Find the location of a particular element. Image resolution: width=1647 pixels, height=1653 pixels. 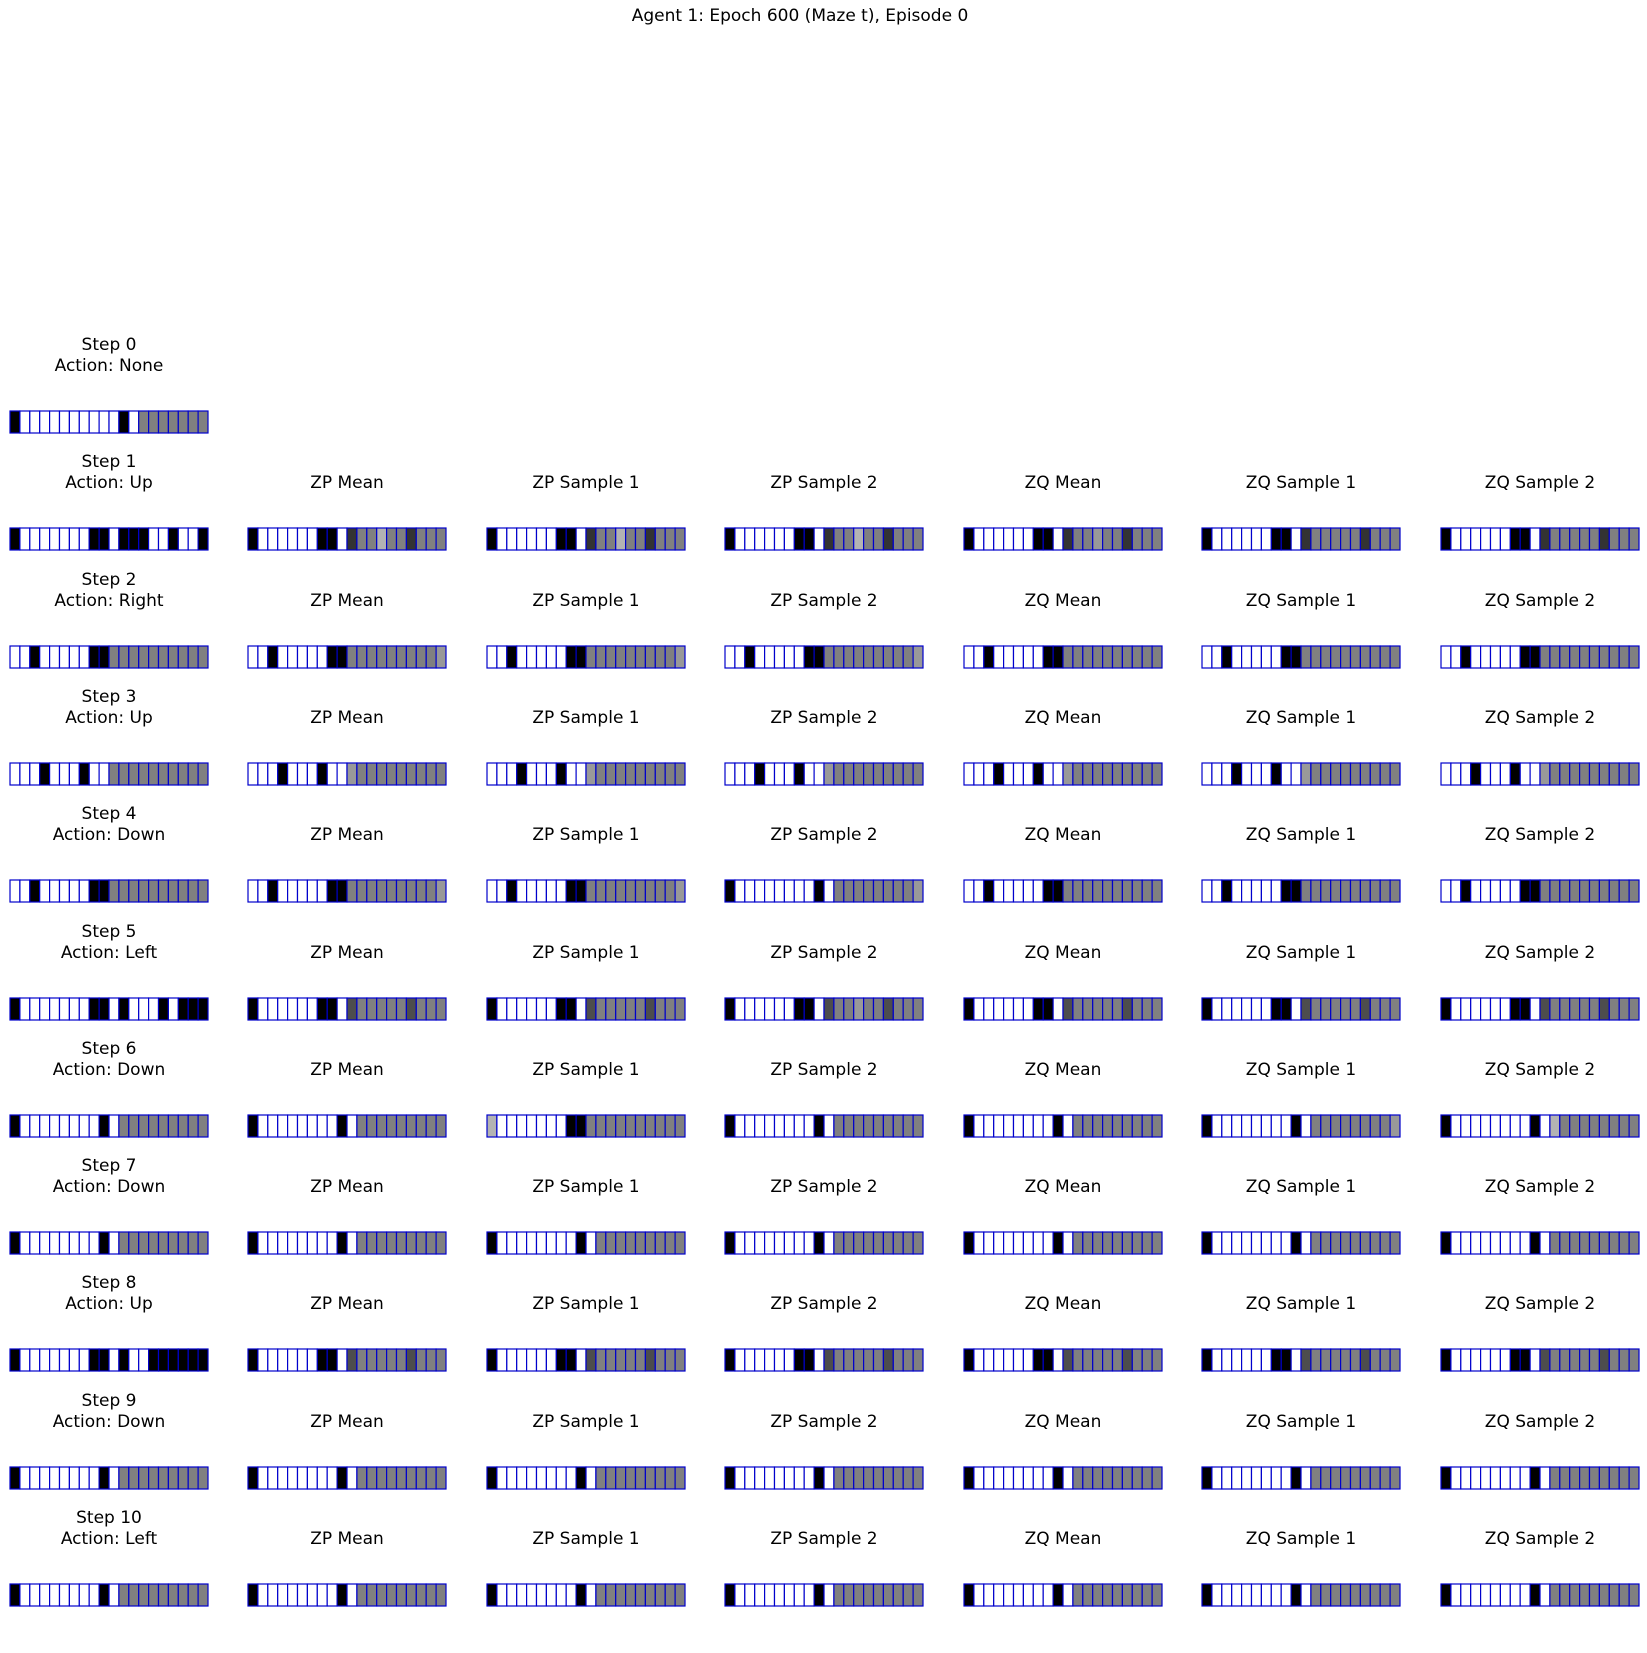

step-title-line: Step 5 is located at coordinates (109, 932).